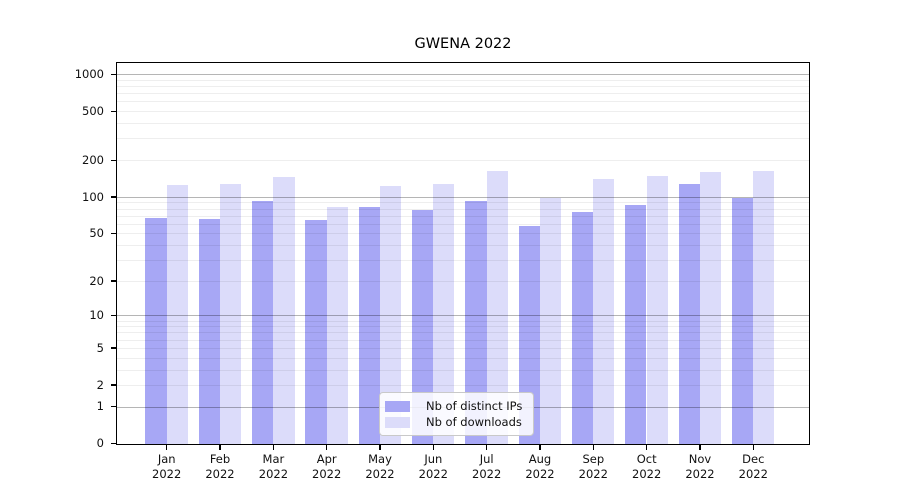 The width and height of the screenshot is (900, 500). I want to click on bar-distinct-ips-dec, so click(742, 321).